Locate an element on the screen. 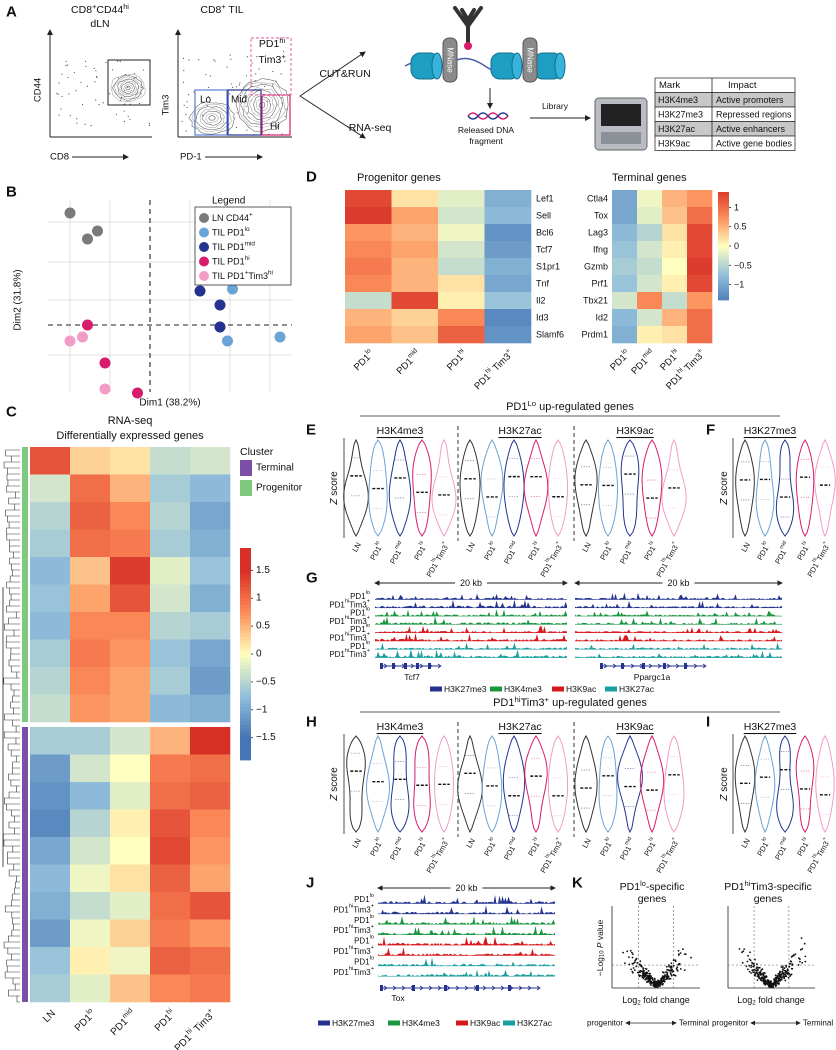 The height and width of the screenshot is (1050, 836). pca-point is located at coordinates (105, 389).